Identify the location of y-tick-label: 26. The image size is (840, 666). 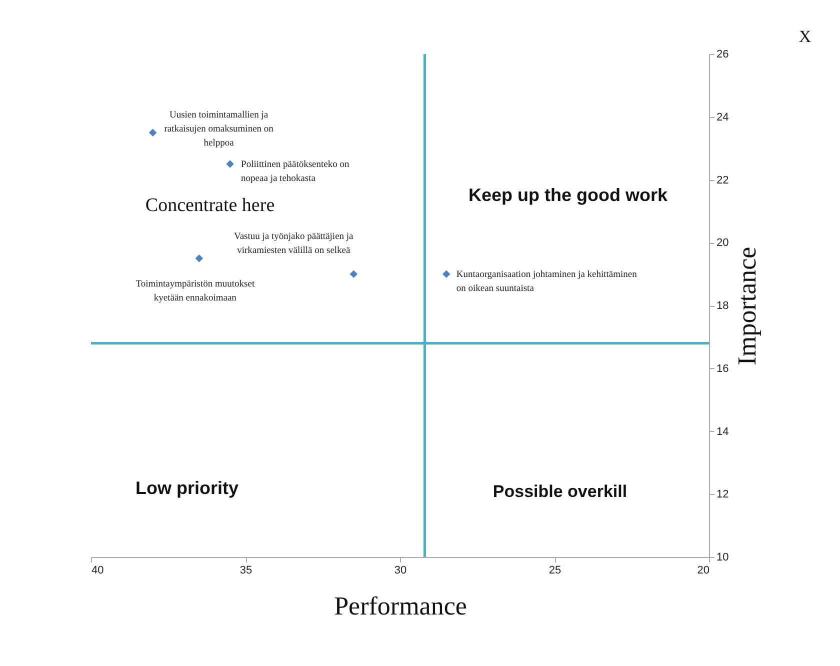
(722, 54).